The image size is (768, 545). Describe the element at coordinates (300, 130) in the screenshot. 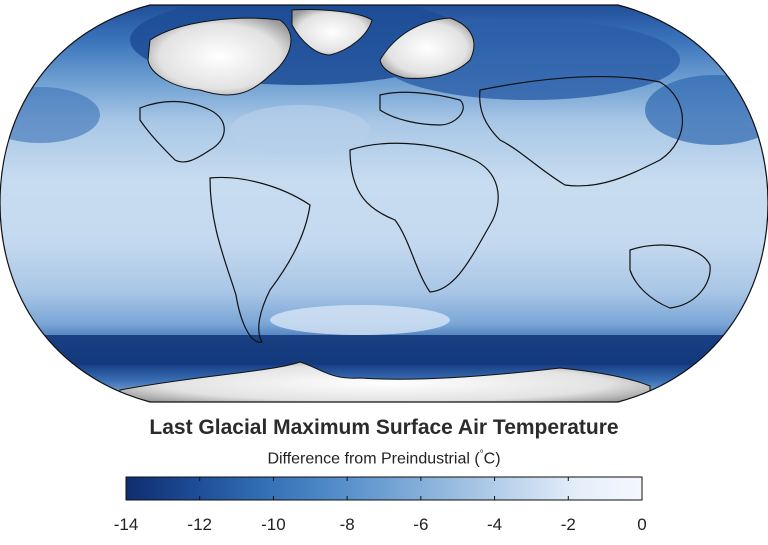

I see `atlantic-warm-patch` at that location.